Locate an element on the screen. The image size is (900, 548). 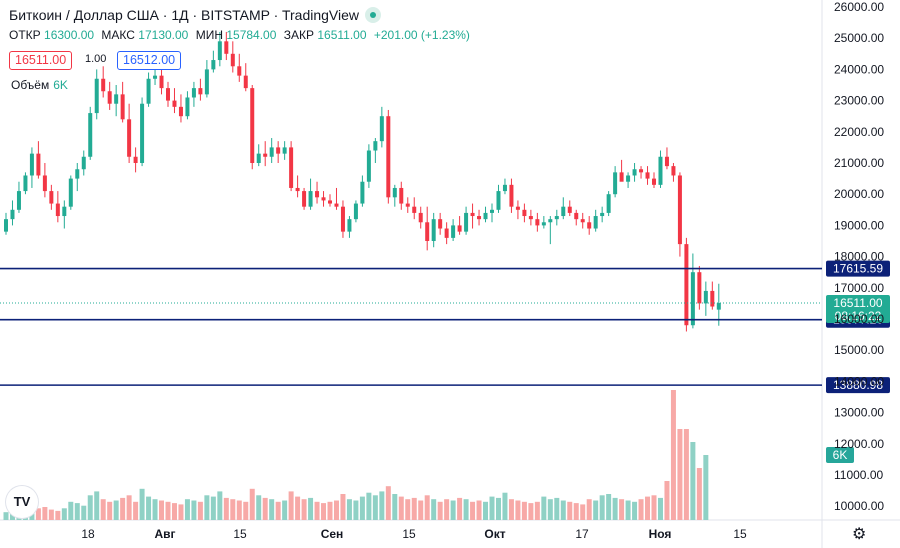
level-price-label: 17615.59 is located at coordinates (858, 269).